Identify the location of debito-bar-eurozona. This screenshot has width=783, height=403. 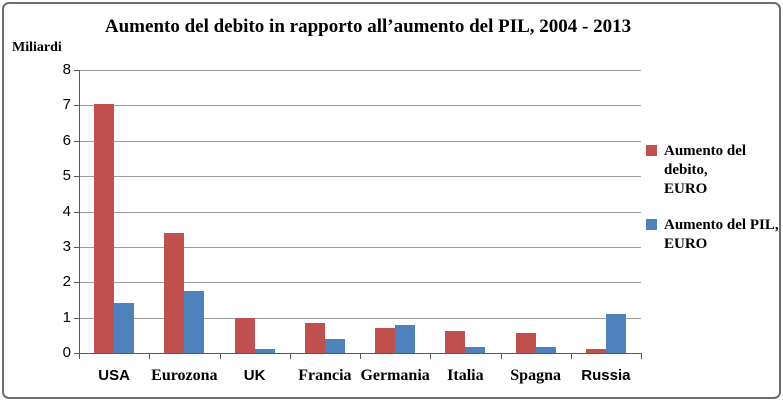
(174, 292).